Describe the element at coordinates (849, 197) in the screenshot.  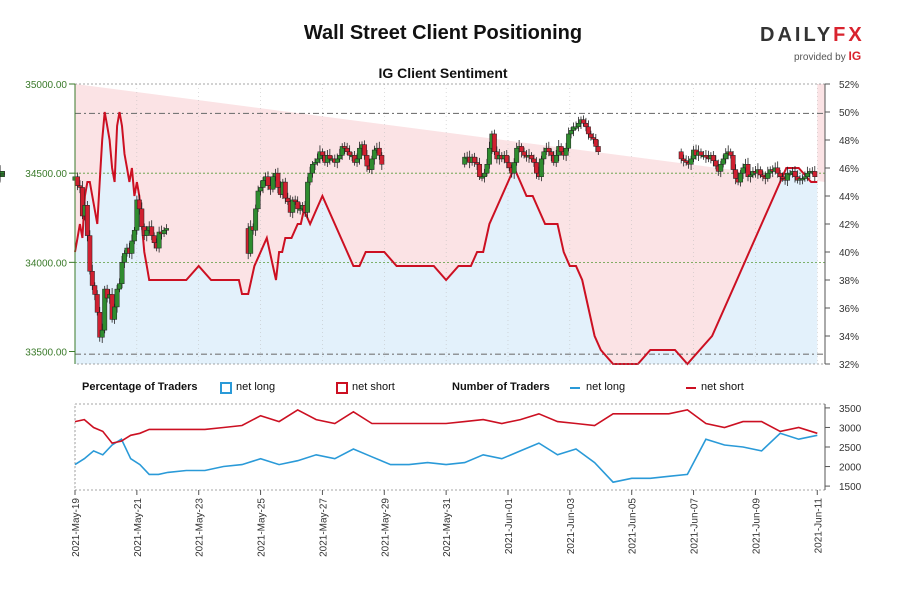
I see `pct-tick-label: 44%` at that location.